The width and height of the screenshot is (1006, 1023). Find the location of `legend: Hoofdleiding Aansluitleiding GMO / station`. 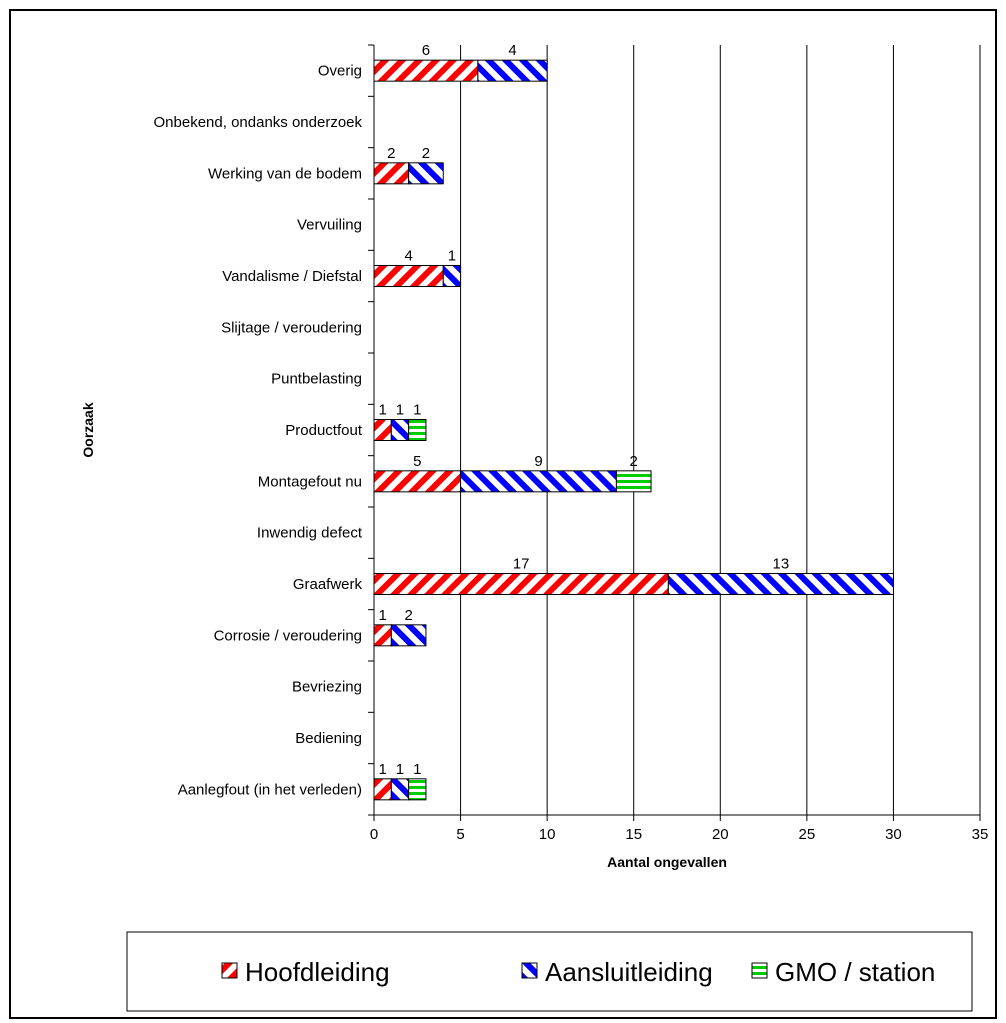

legend: Hoofdleiding Aansluitleiding GMO / station is located at coordinates (578, 972).